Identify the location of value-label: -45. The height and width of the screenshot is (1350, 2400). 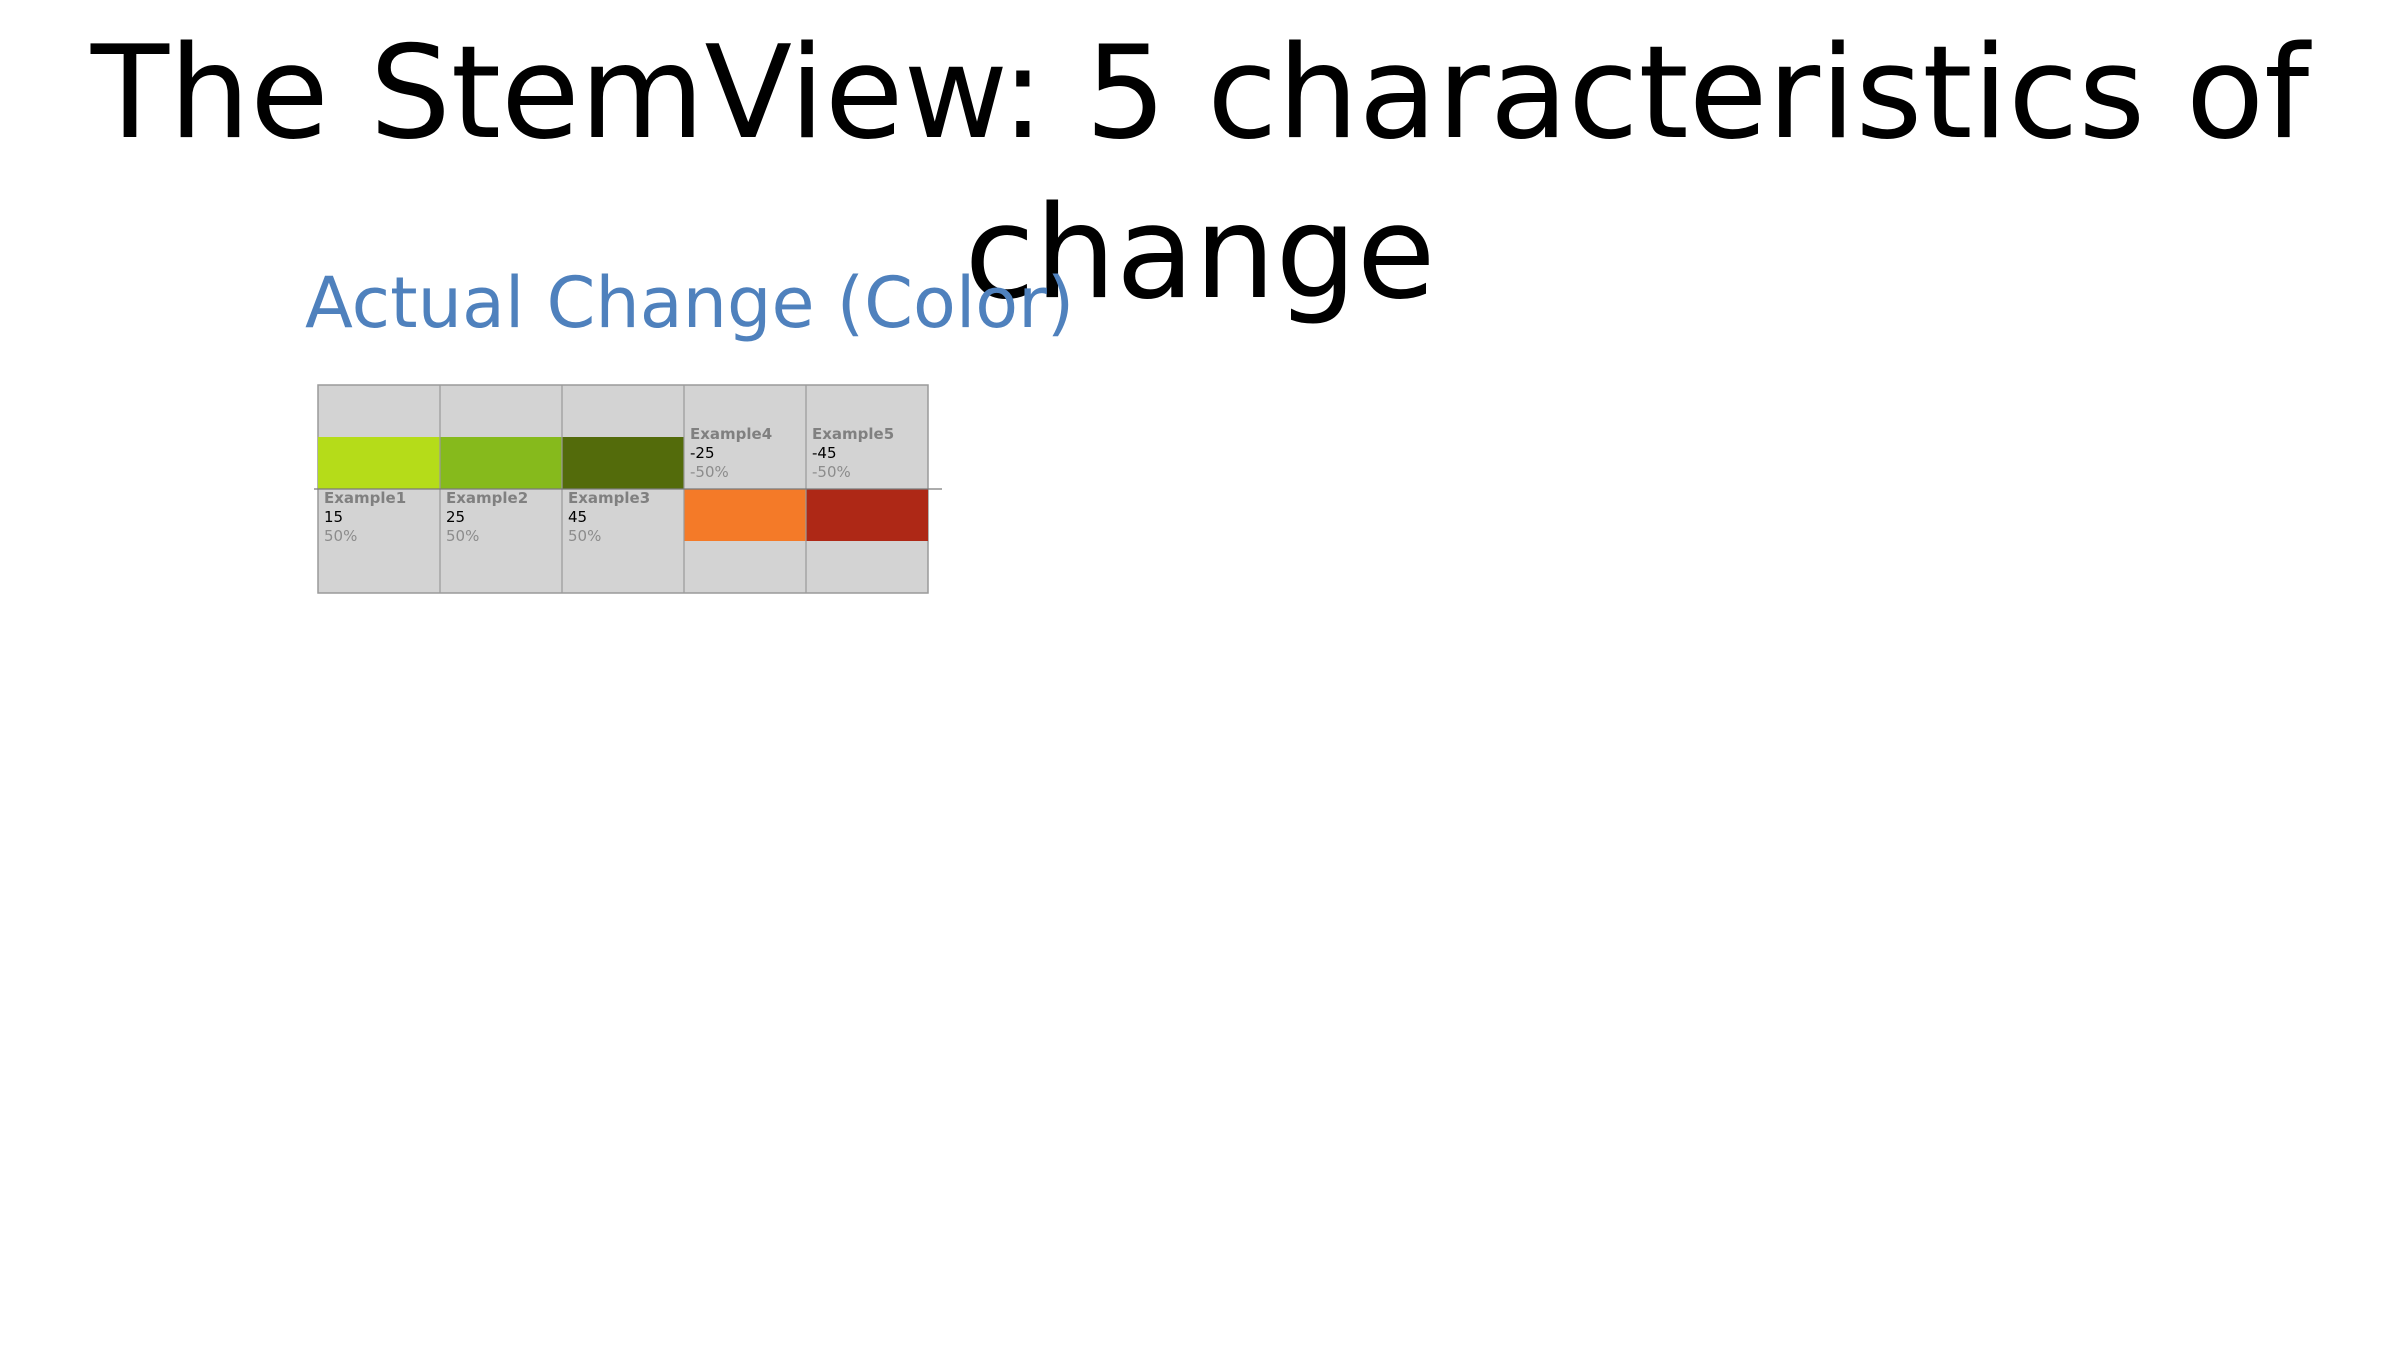
(824, 453).